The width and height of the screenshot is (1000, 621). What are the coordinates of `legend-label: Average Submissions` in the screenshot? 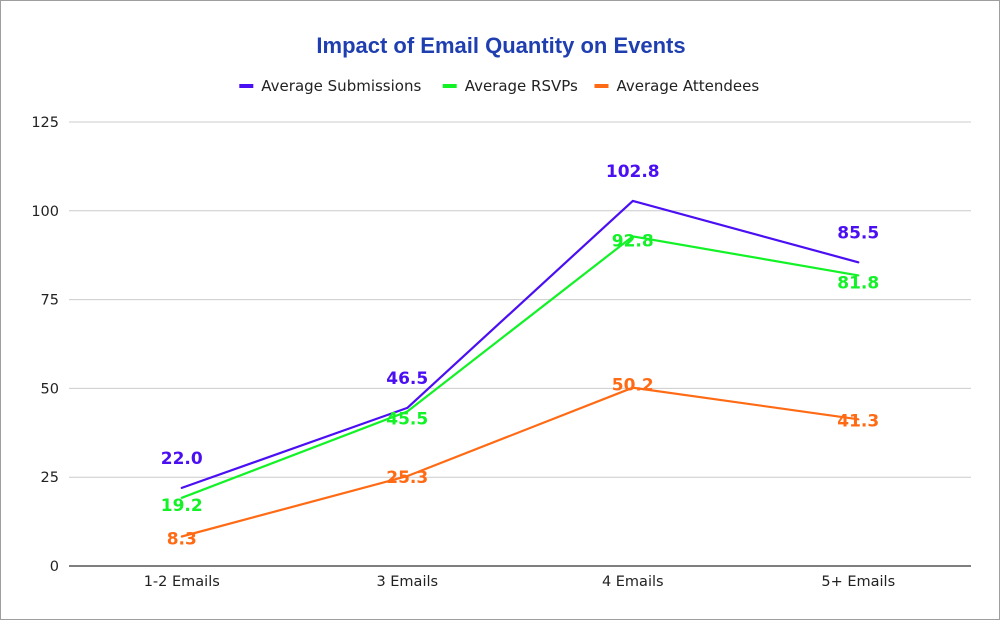 It's located at (341, 86).